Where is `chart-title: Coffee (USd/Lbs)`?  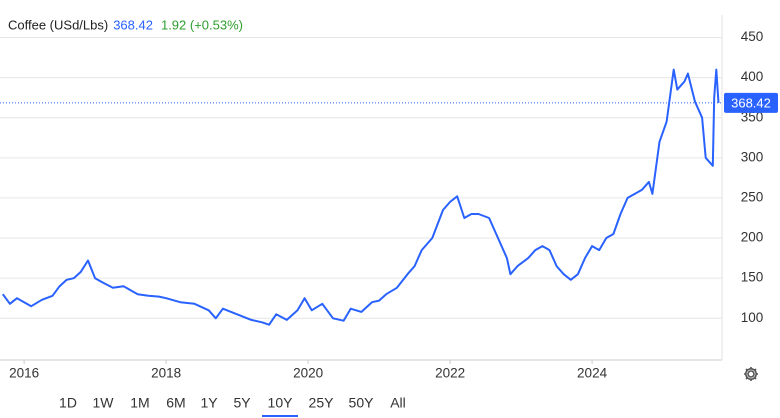 chart-title: Coffee (USd/Lbs) is located at coordinates (58, 24).